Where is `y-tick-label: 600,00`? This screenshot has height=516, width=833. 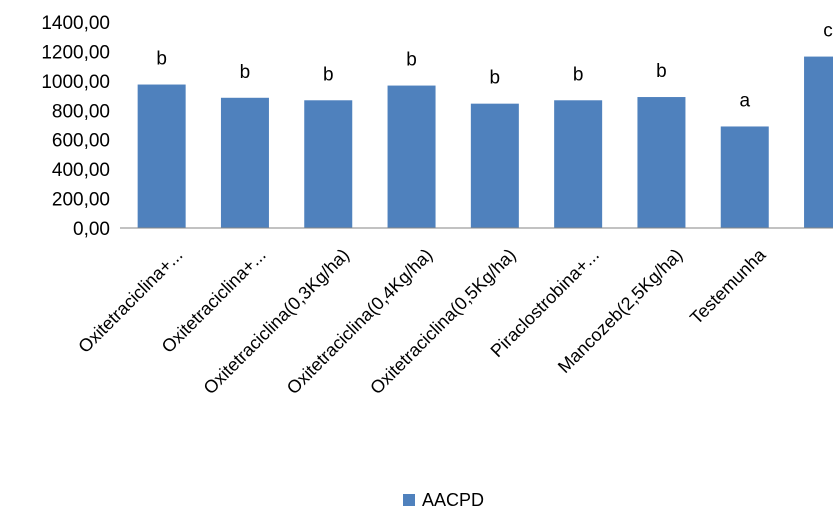 y-tick-label: 600,00 is located at coordinates (81, 141).